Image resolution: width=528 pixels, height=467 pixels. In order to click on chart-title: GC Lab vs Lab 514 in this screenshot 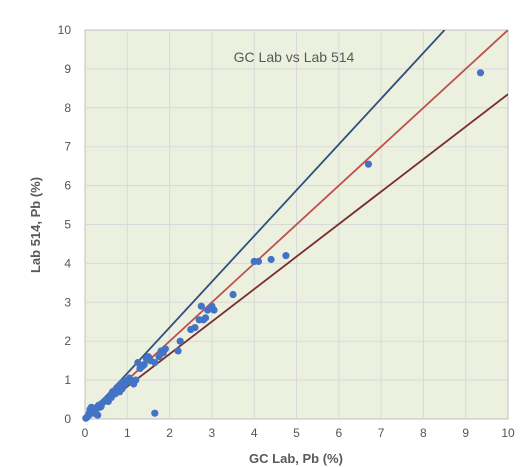, I will do `click(294, 57)`.